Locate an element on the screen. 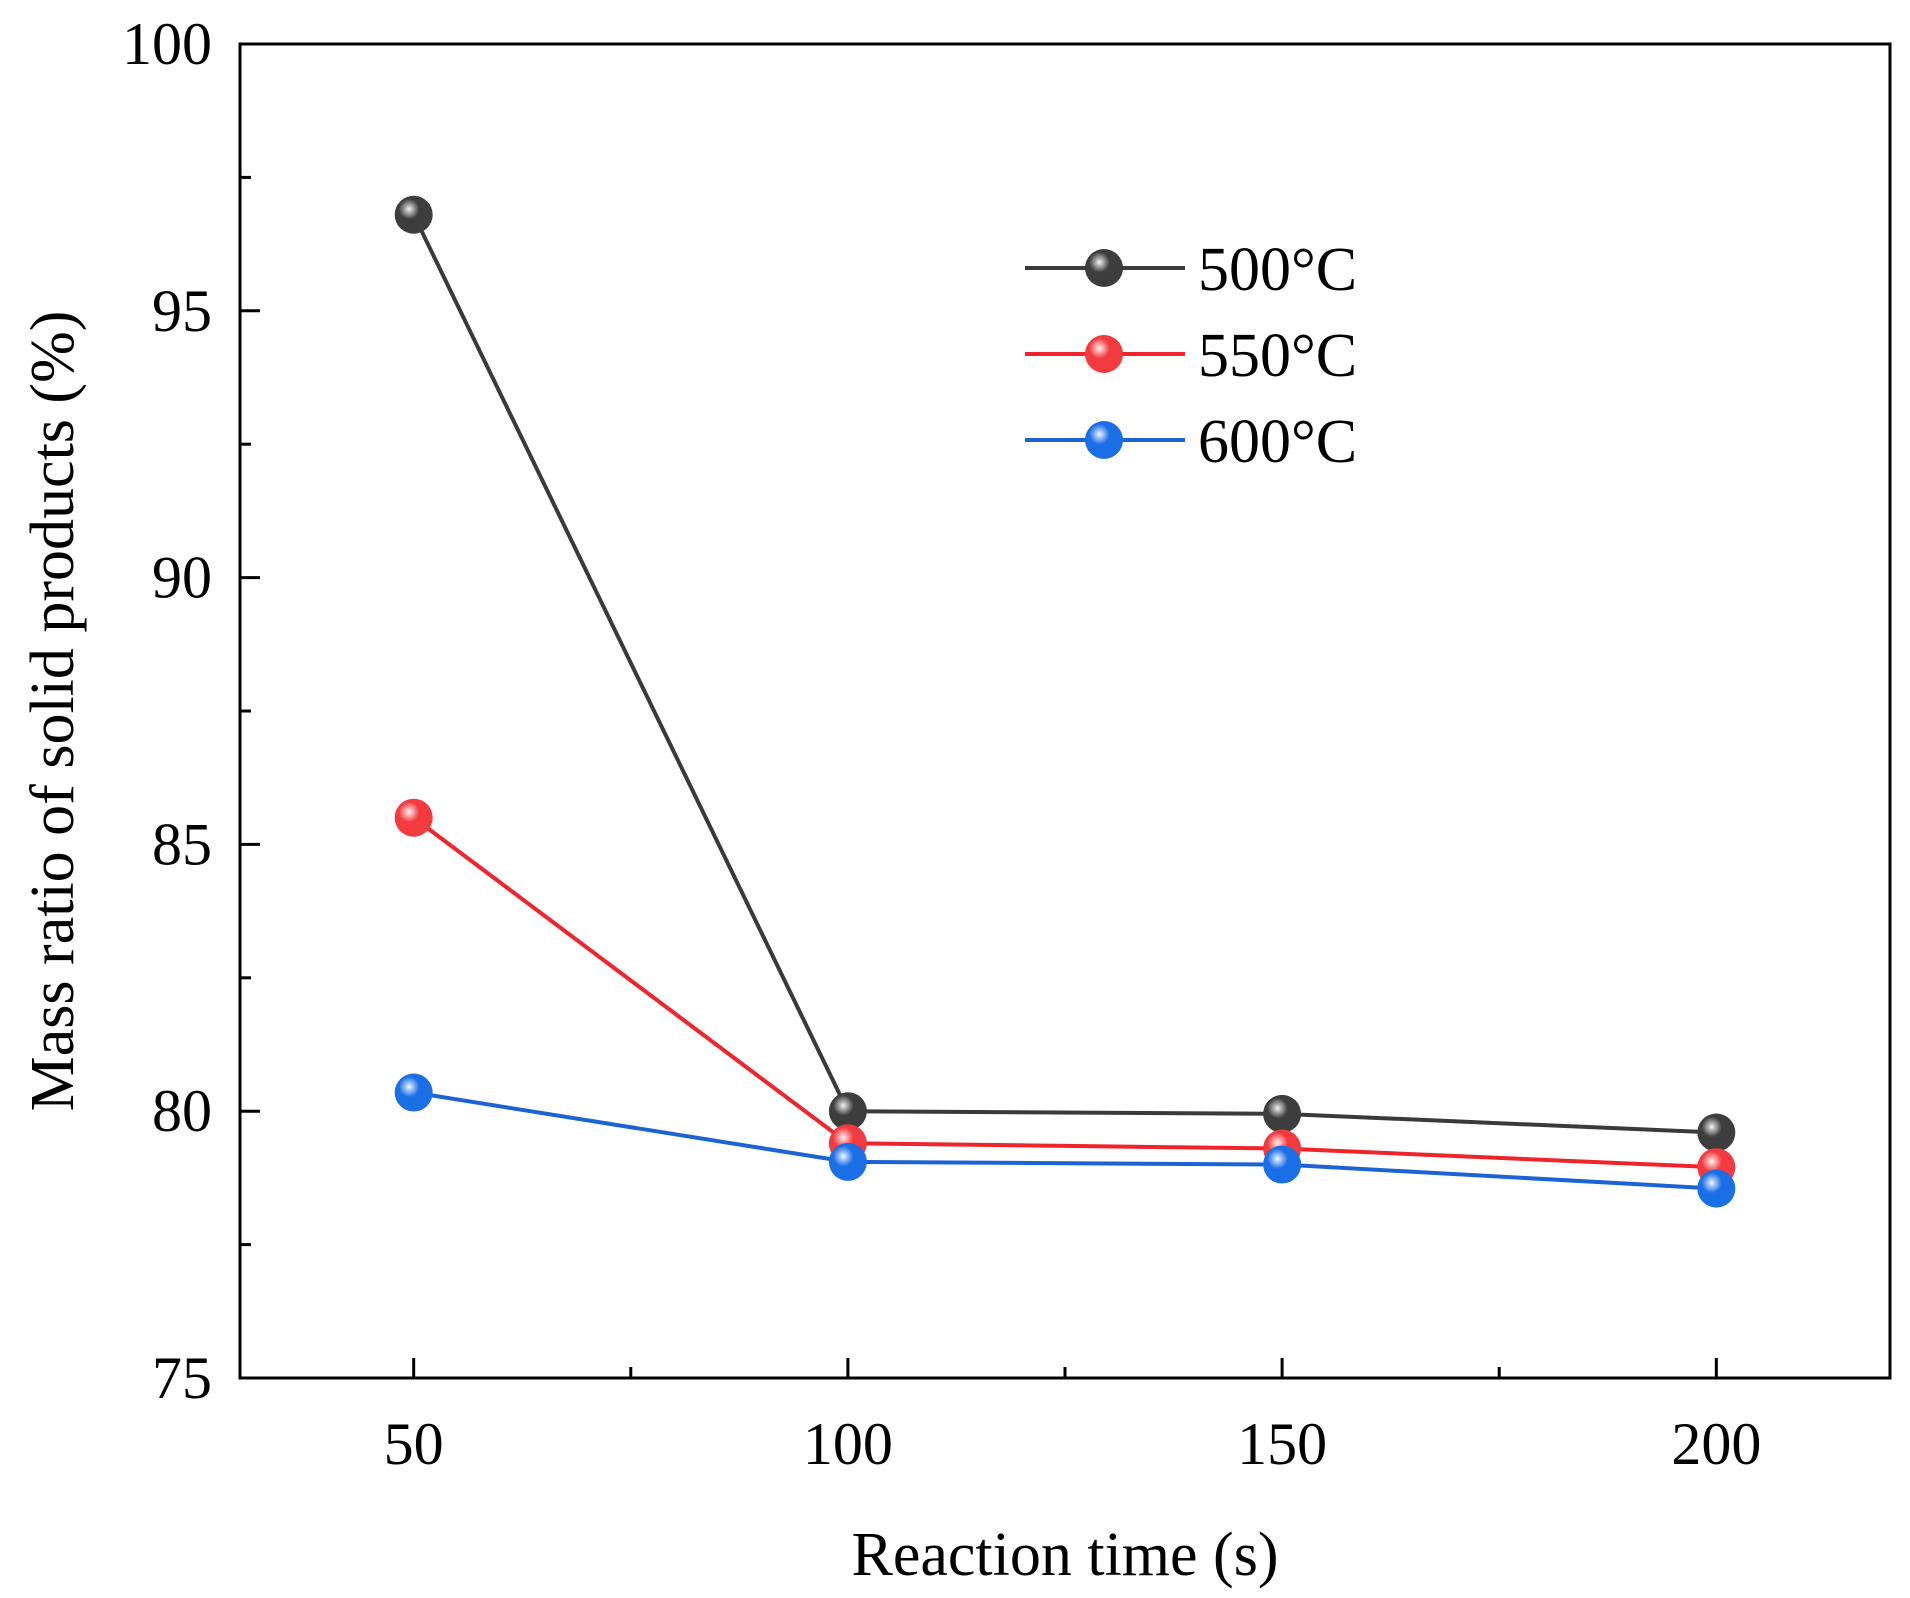 The image size is (1910, 1598). legend-label: 500°C is located at coordinates (1277, 270).